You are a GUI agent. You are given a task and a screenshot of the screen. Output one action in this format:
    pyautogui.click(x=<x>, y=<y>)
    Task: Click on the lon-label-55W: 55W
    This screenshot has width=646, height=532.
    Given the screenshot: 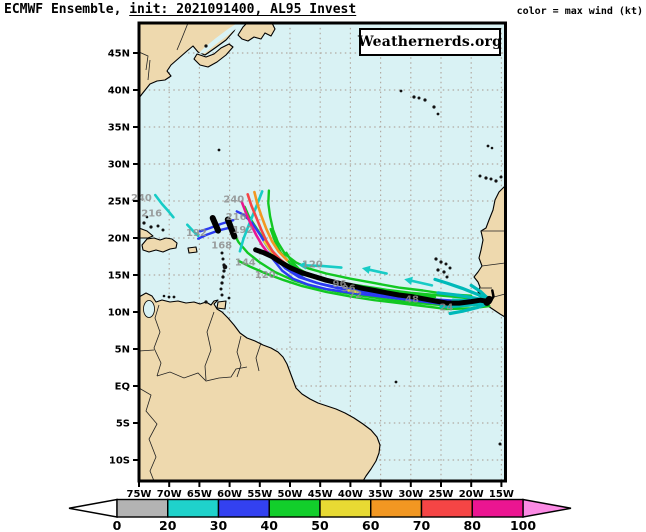 What is the action you would take?
    pyautogui.click(x=259, y=494)
    